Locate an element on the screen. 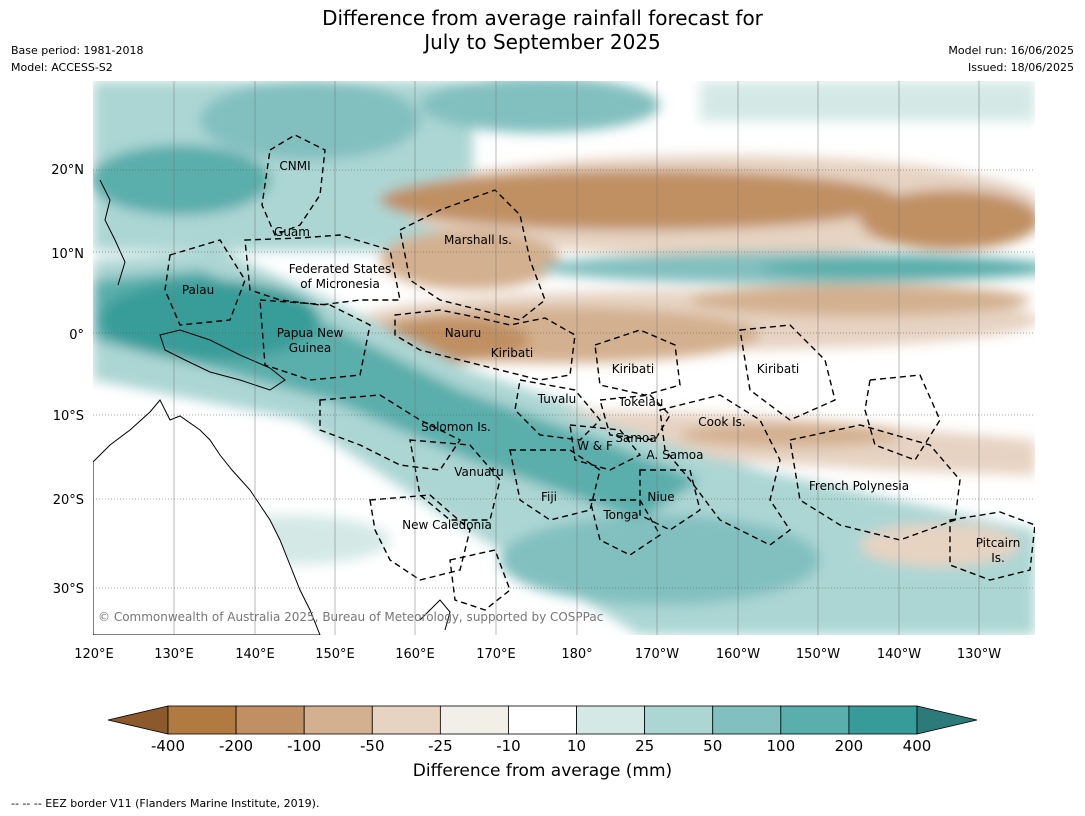  label-tokelau: Tokelau is located at coordinates (641, 402).